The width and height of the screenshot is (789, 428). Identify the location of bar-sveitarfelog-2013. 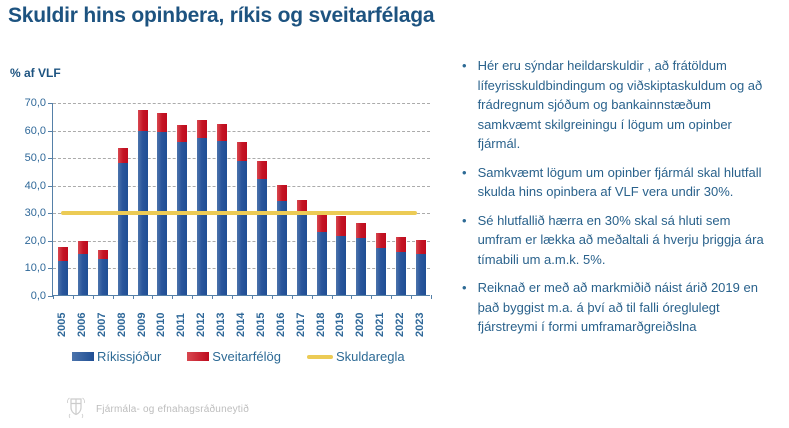
(222, 132).